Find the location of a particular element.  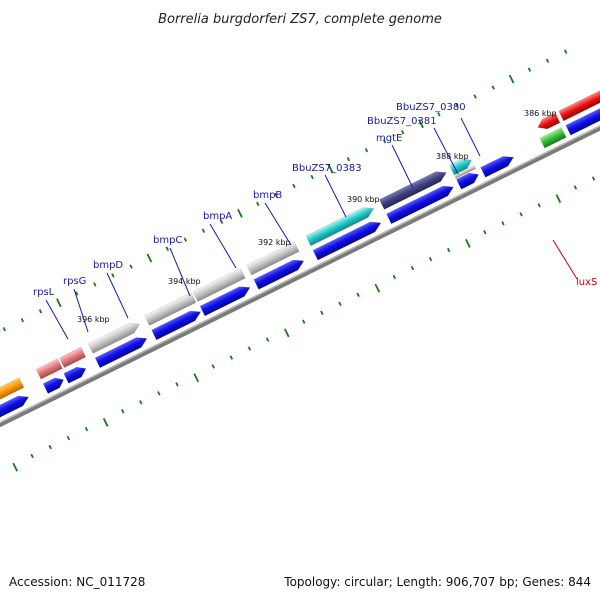

gene-label-BbuZS7_0381: BbuZS7_0381 is located at coordinates (402, 121).